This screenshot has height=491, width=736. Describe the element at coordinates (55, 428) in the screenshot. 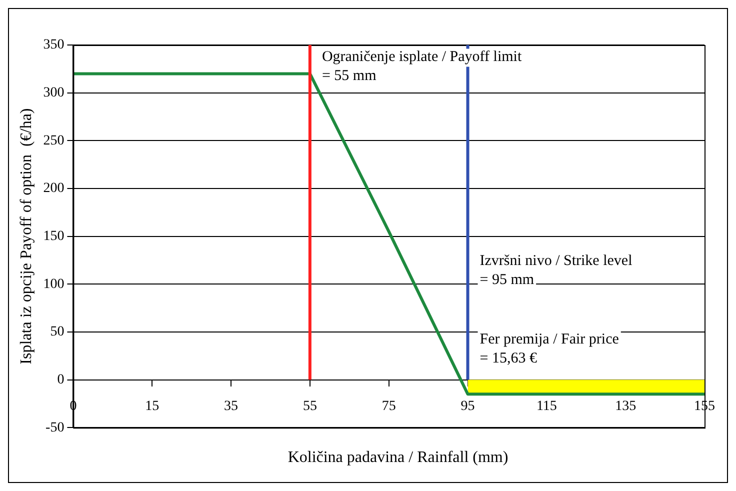

I see `y-tick-label: -50` at that location.